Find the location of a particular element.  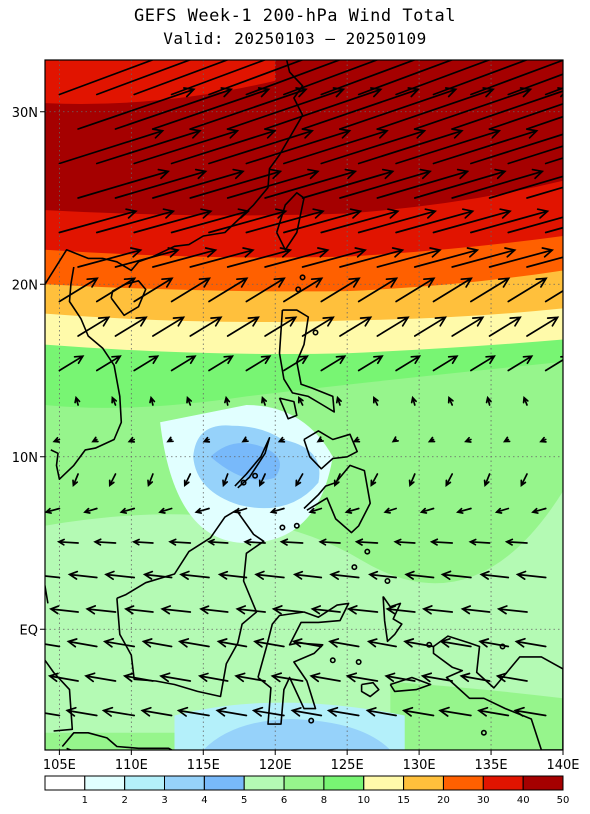

colorbar-label: 10 is located at coordinates (363, 800).